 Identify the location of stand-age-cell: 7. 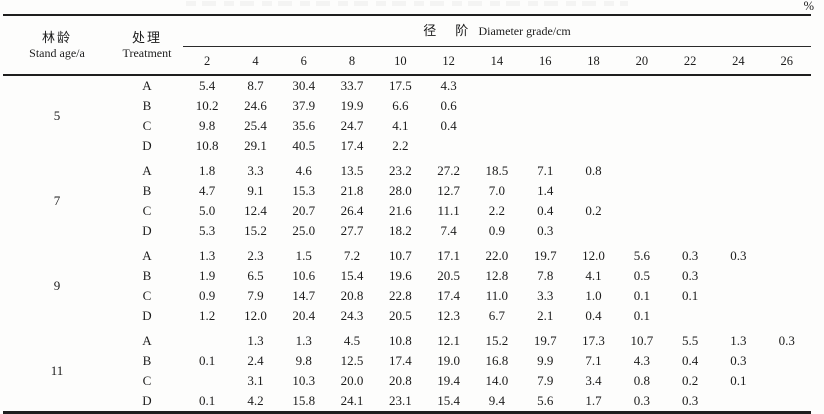
(57, 200).